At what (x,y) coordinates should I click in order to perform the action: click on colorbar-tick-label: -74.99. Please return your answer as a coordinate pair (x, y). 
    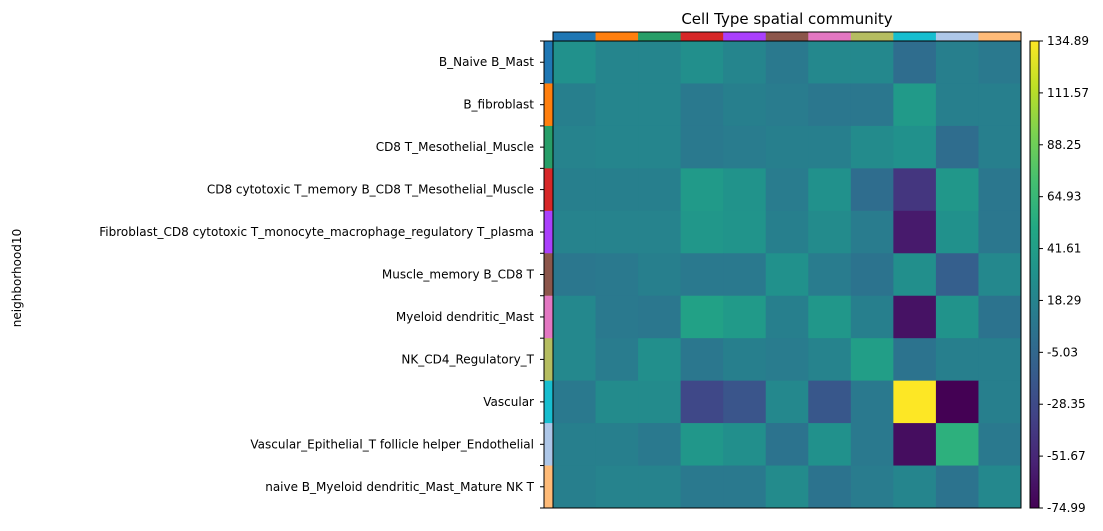
    Looking at the image, I should click on (1066, 508).